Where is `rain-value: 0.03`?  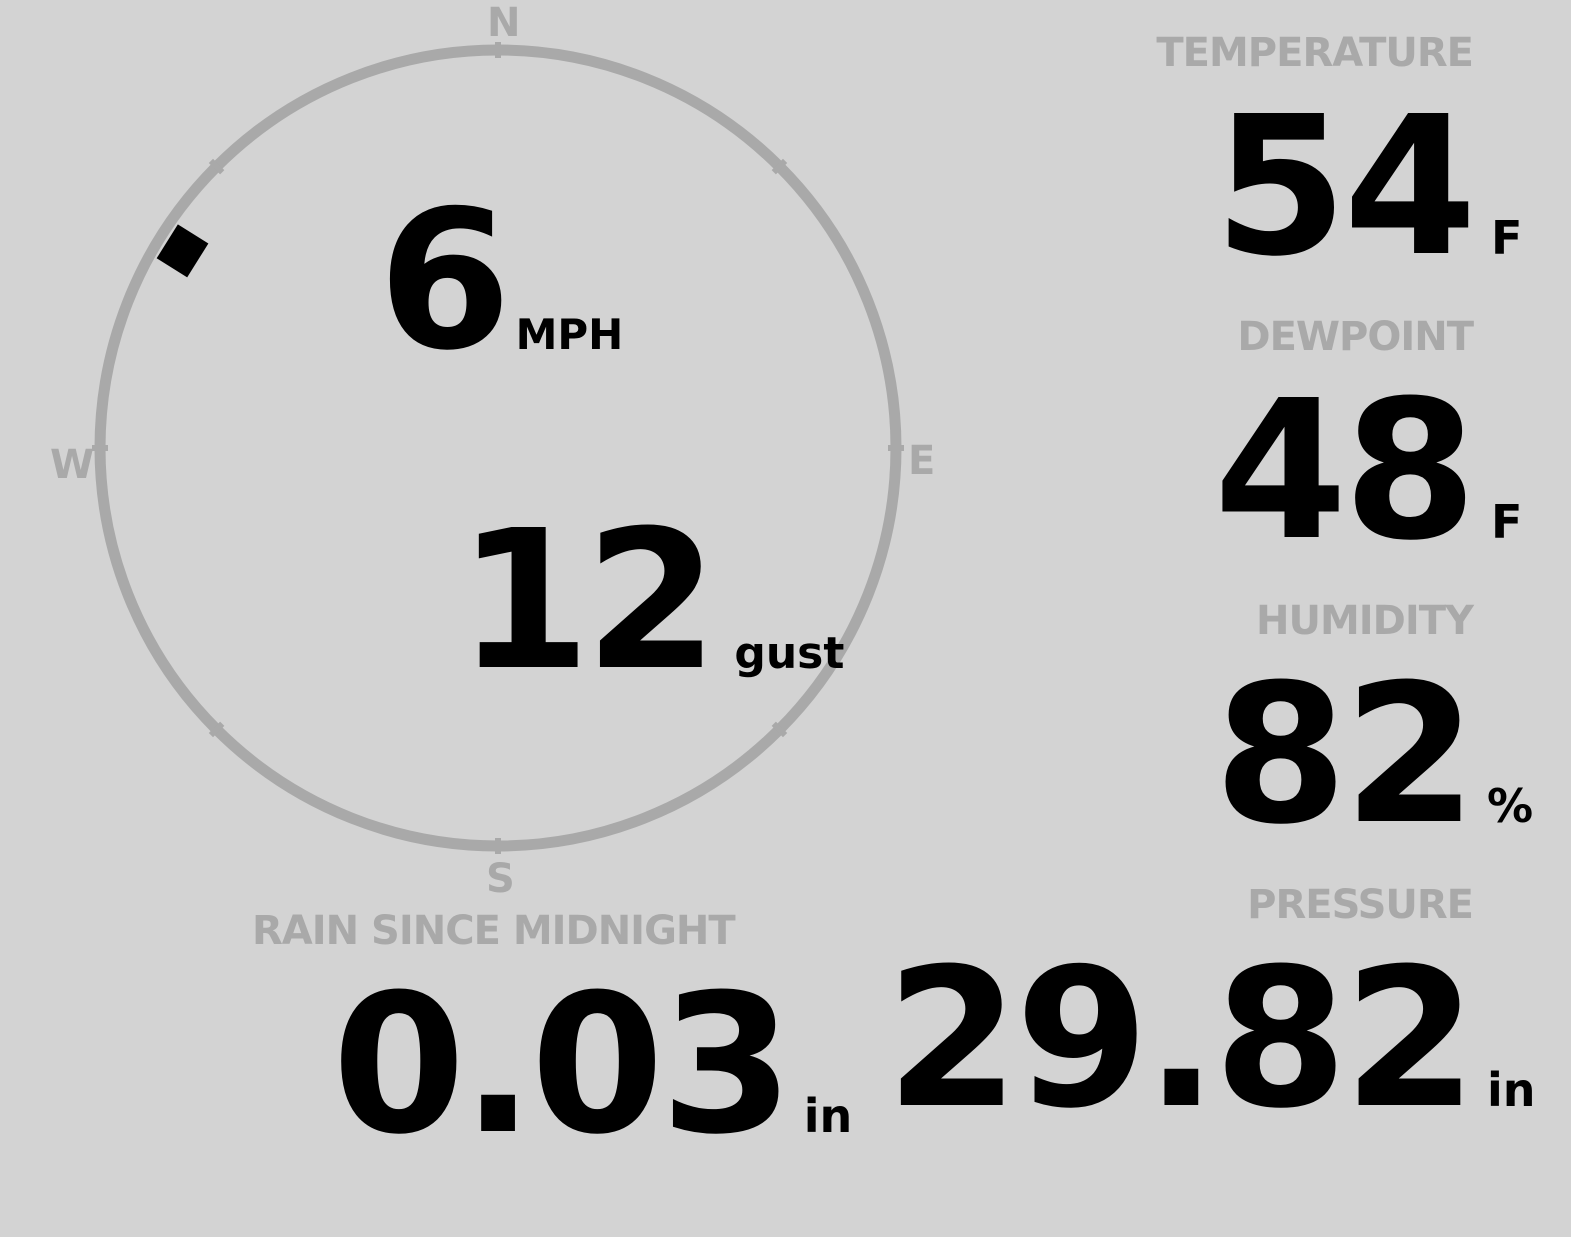 rain-value: 0.03 is located at coordinates (563, 1065).